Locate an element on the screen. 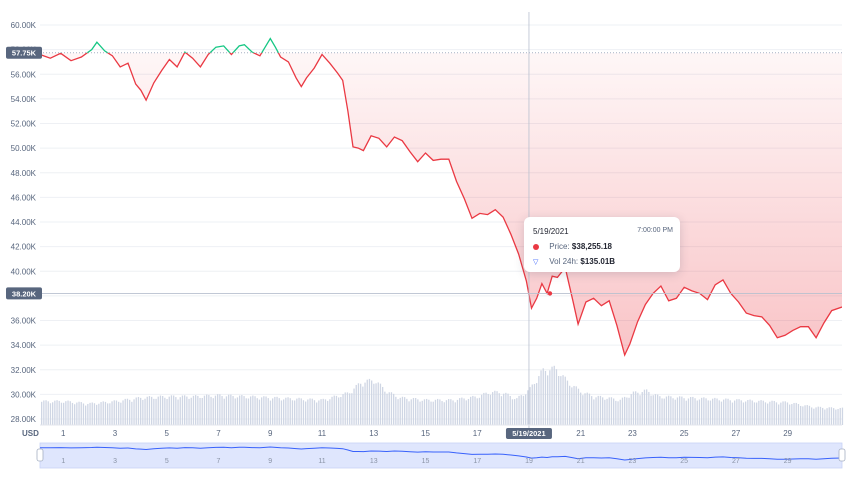 Image resolution: width=850 pixels, height=479 pixels. navigator-selection is located at coordinates (441, 455).